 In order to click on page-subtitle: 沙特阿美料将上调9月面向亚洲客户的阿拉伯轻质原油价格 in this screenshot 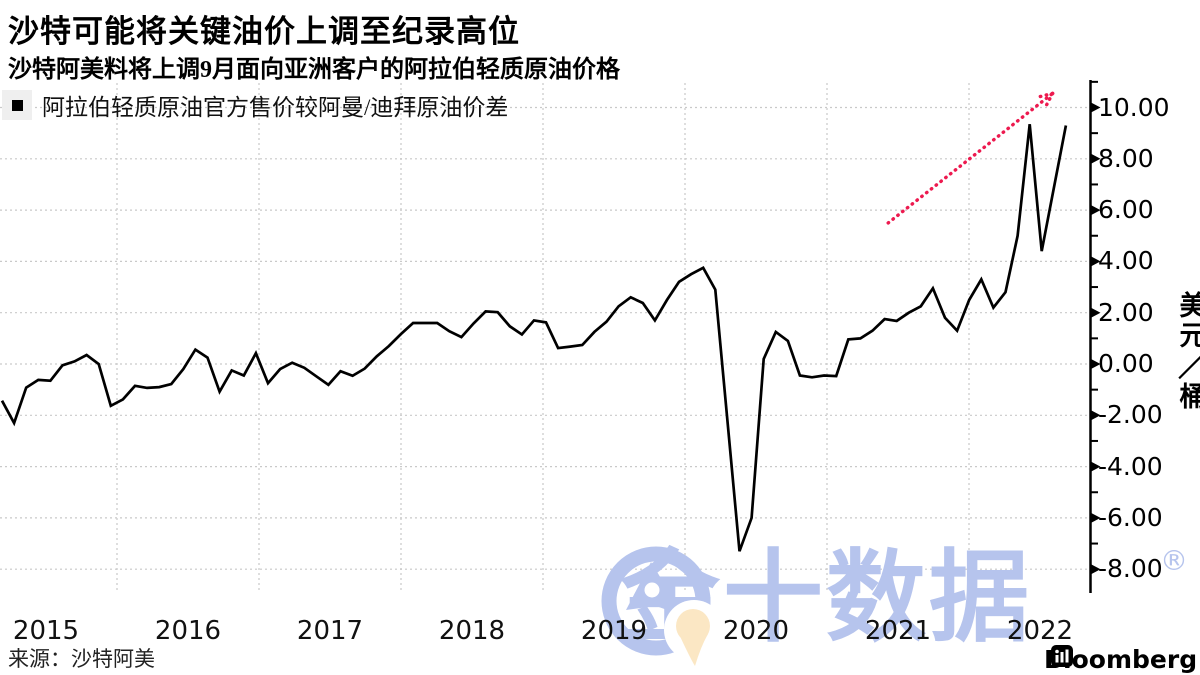, I will do `click(314, 70)`.